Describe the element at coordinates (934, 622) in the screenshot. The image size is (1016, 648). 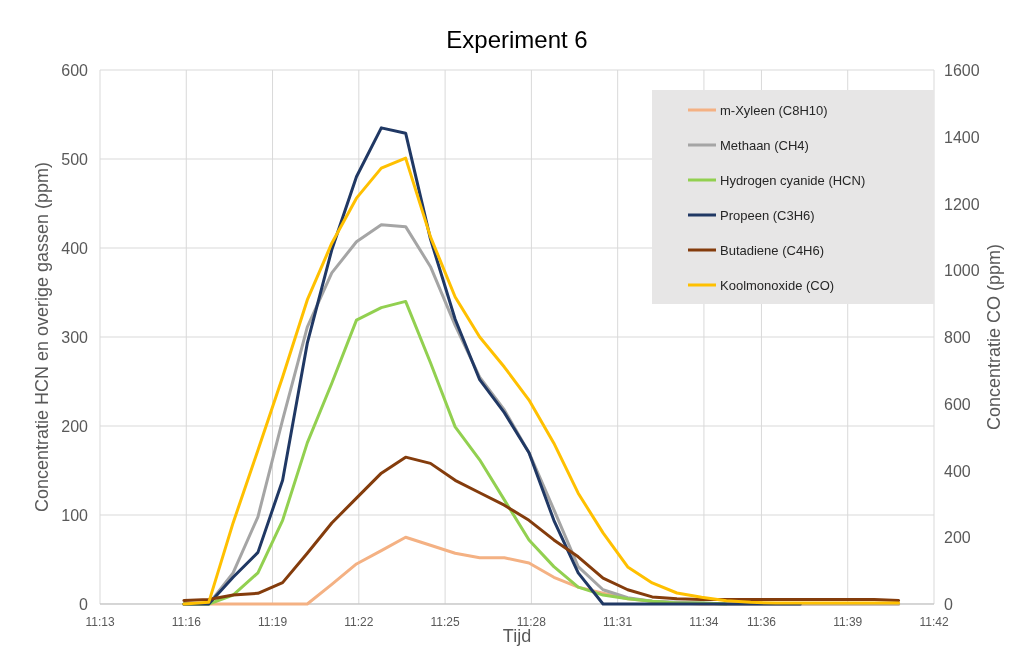
I see `x-tick-label: 11:42` at that location.